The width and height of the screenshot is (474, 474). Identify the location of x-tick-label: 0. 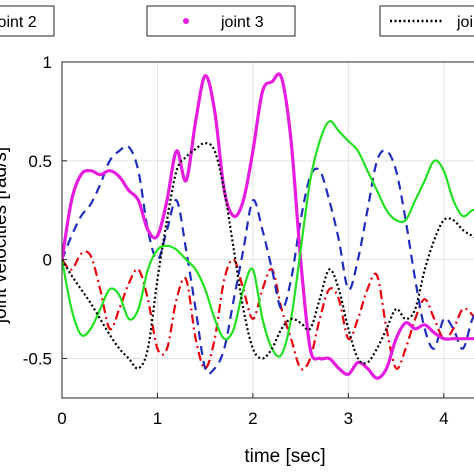
(61, 418).